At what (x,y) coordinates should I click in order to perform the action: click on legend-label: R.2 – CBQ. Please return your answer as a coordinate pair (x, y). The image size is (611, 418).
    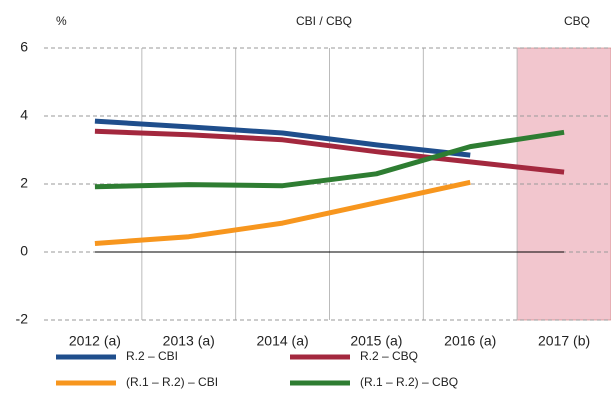
    Looking at the image, I should click on (389, 356).